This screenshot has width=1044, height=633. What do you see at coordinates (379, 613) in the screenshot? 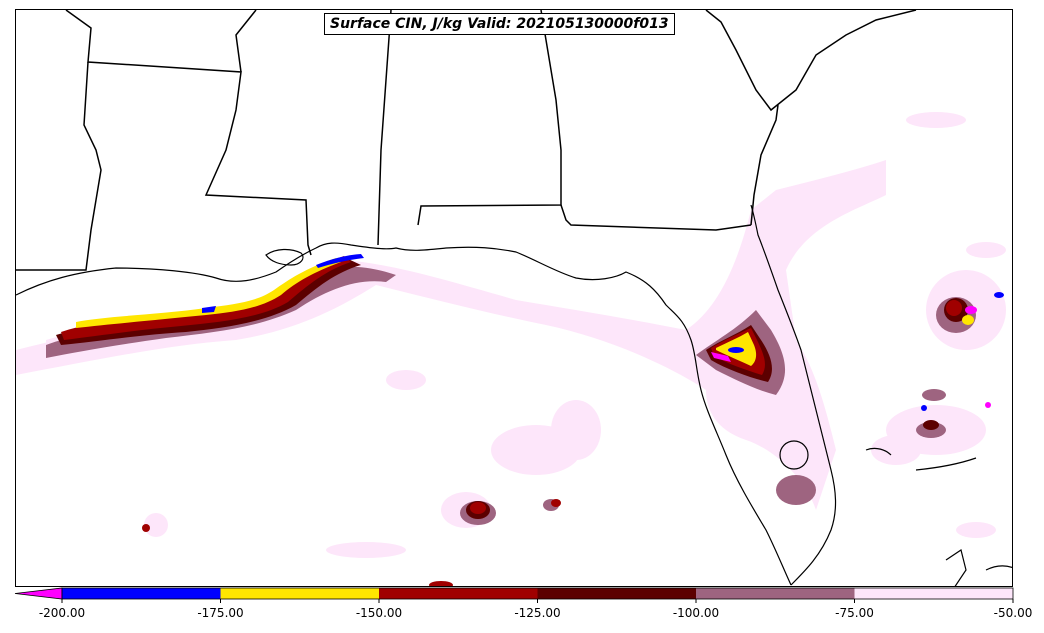
I see `colorbar-tick-label: -150.00` at bounding box center [379, 613].